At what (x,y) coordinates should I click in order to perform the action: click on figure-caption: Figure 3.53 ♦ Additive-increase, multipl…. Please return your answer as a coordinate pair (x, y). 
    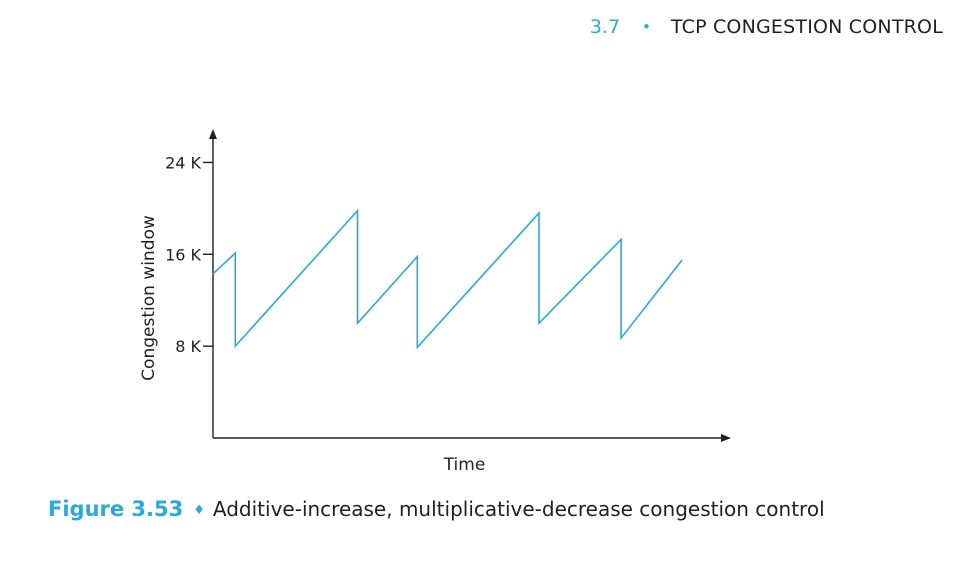
    Looking at the image, I should click on (436, 509).